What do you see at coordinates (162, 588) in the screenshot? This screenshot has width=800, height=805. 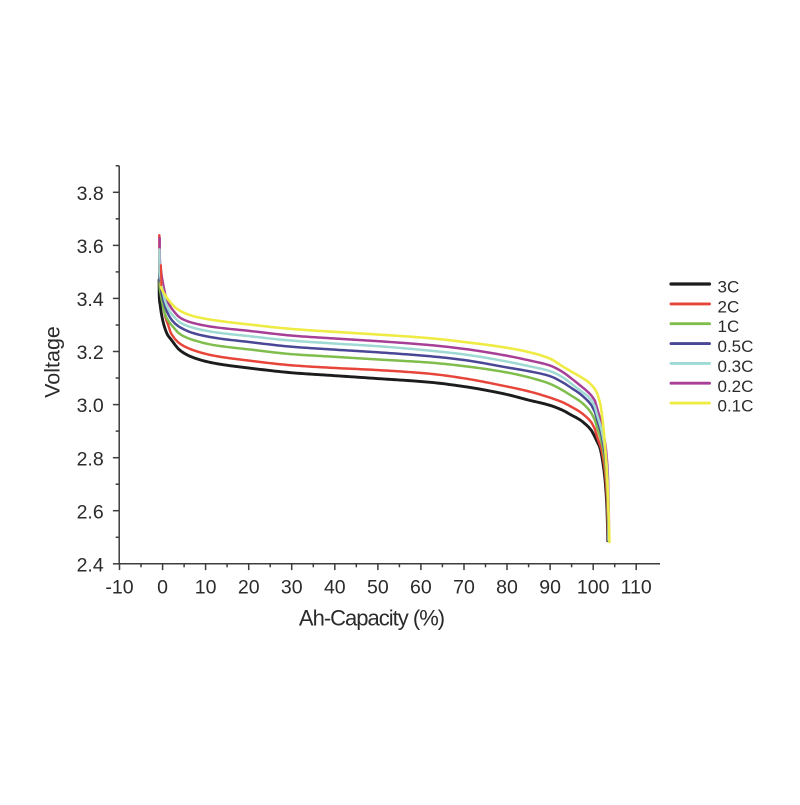 I see `svg-text: 0` at bounding box center [162, 588].